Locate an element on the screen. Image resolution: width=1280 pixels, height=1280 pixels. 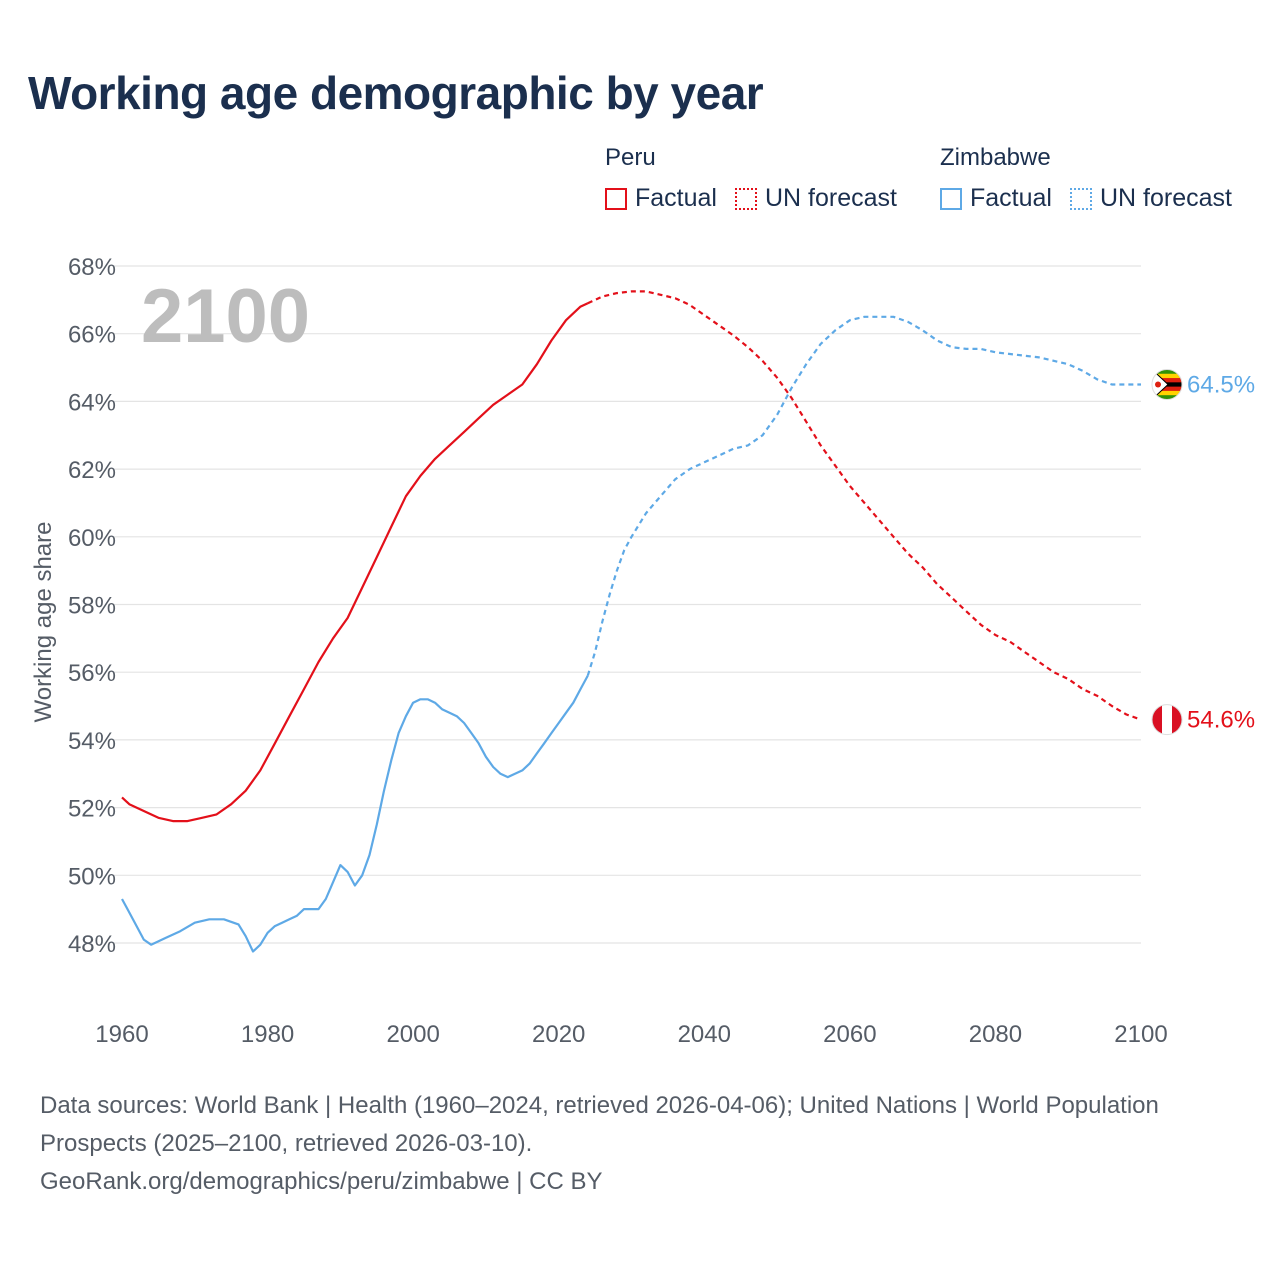
x-tick-label: 1960 is located at coordinates (121, 1034).